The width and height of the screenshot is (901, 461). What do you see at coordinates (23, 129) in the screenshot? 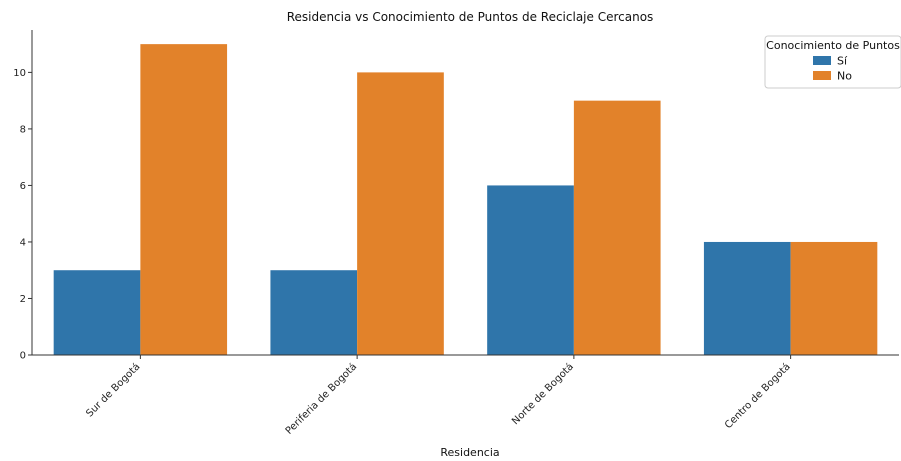
I see `y-tick-label: 8` at bounding box center [23, 129].